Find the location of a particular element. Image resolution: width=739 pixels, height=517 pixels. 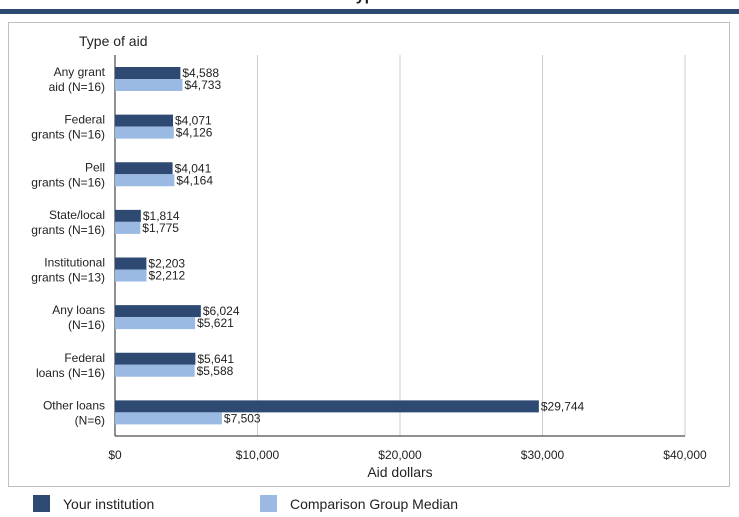

category-label: Institutional grants (N=13) is located at coordinates (68, 270).